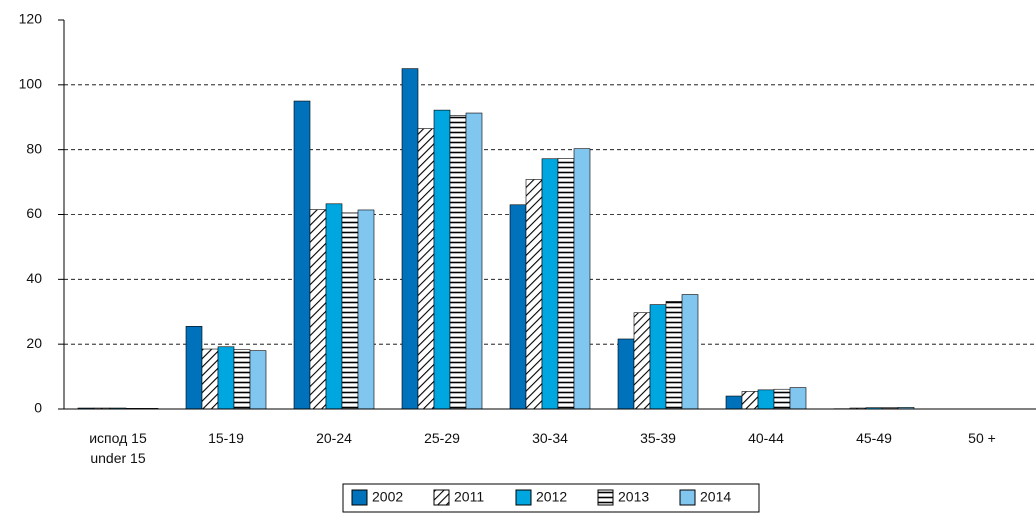  Describe the element at coordinates (387, 497) in the screenshot. I see `legend-label: 2002` at that location.